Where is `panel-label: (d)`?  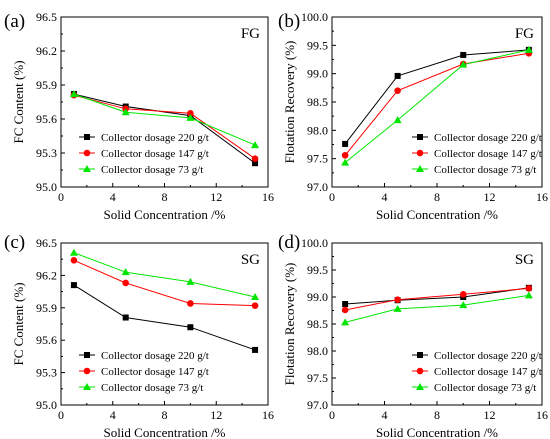
panel-label: (d) is located at coordinates (289, 242).